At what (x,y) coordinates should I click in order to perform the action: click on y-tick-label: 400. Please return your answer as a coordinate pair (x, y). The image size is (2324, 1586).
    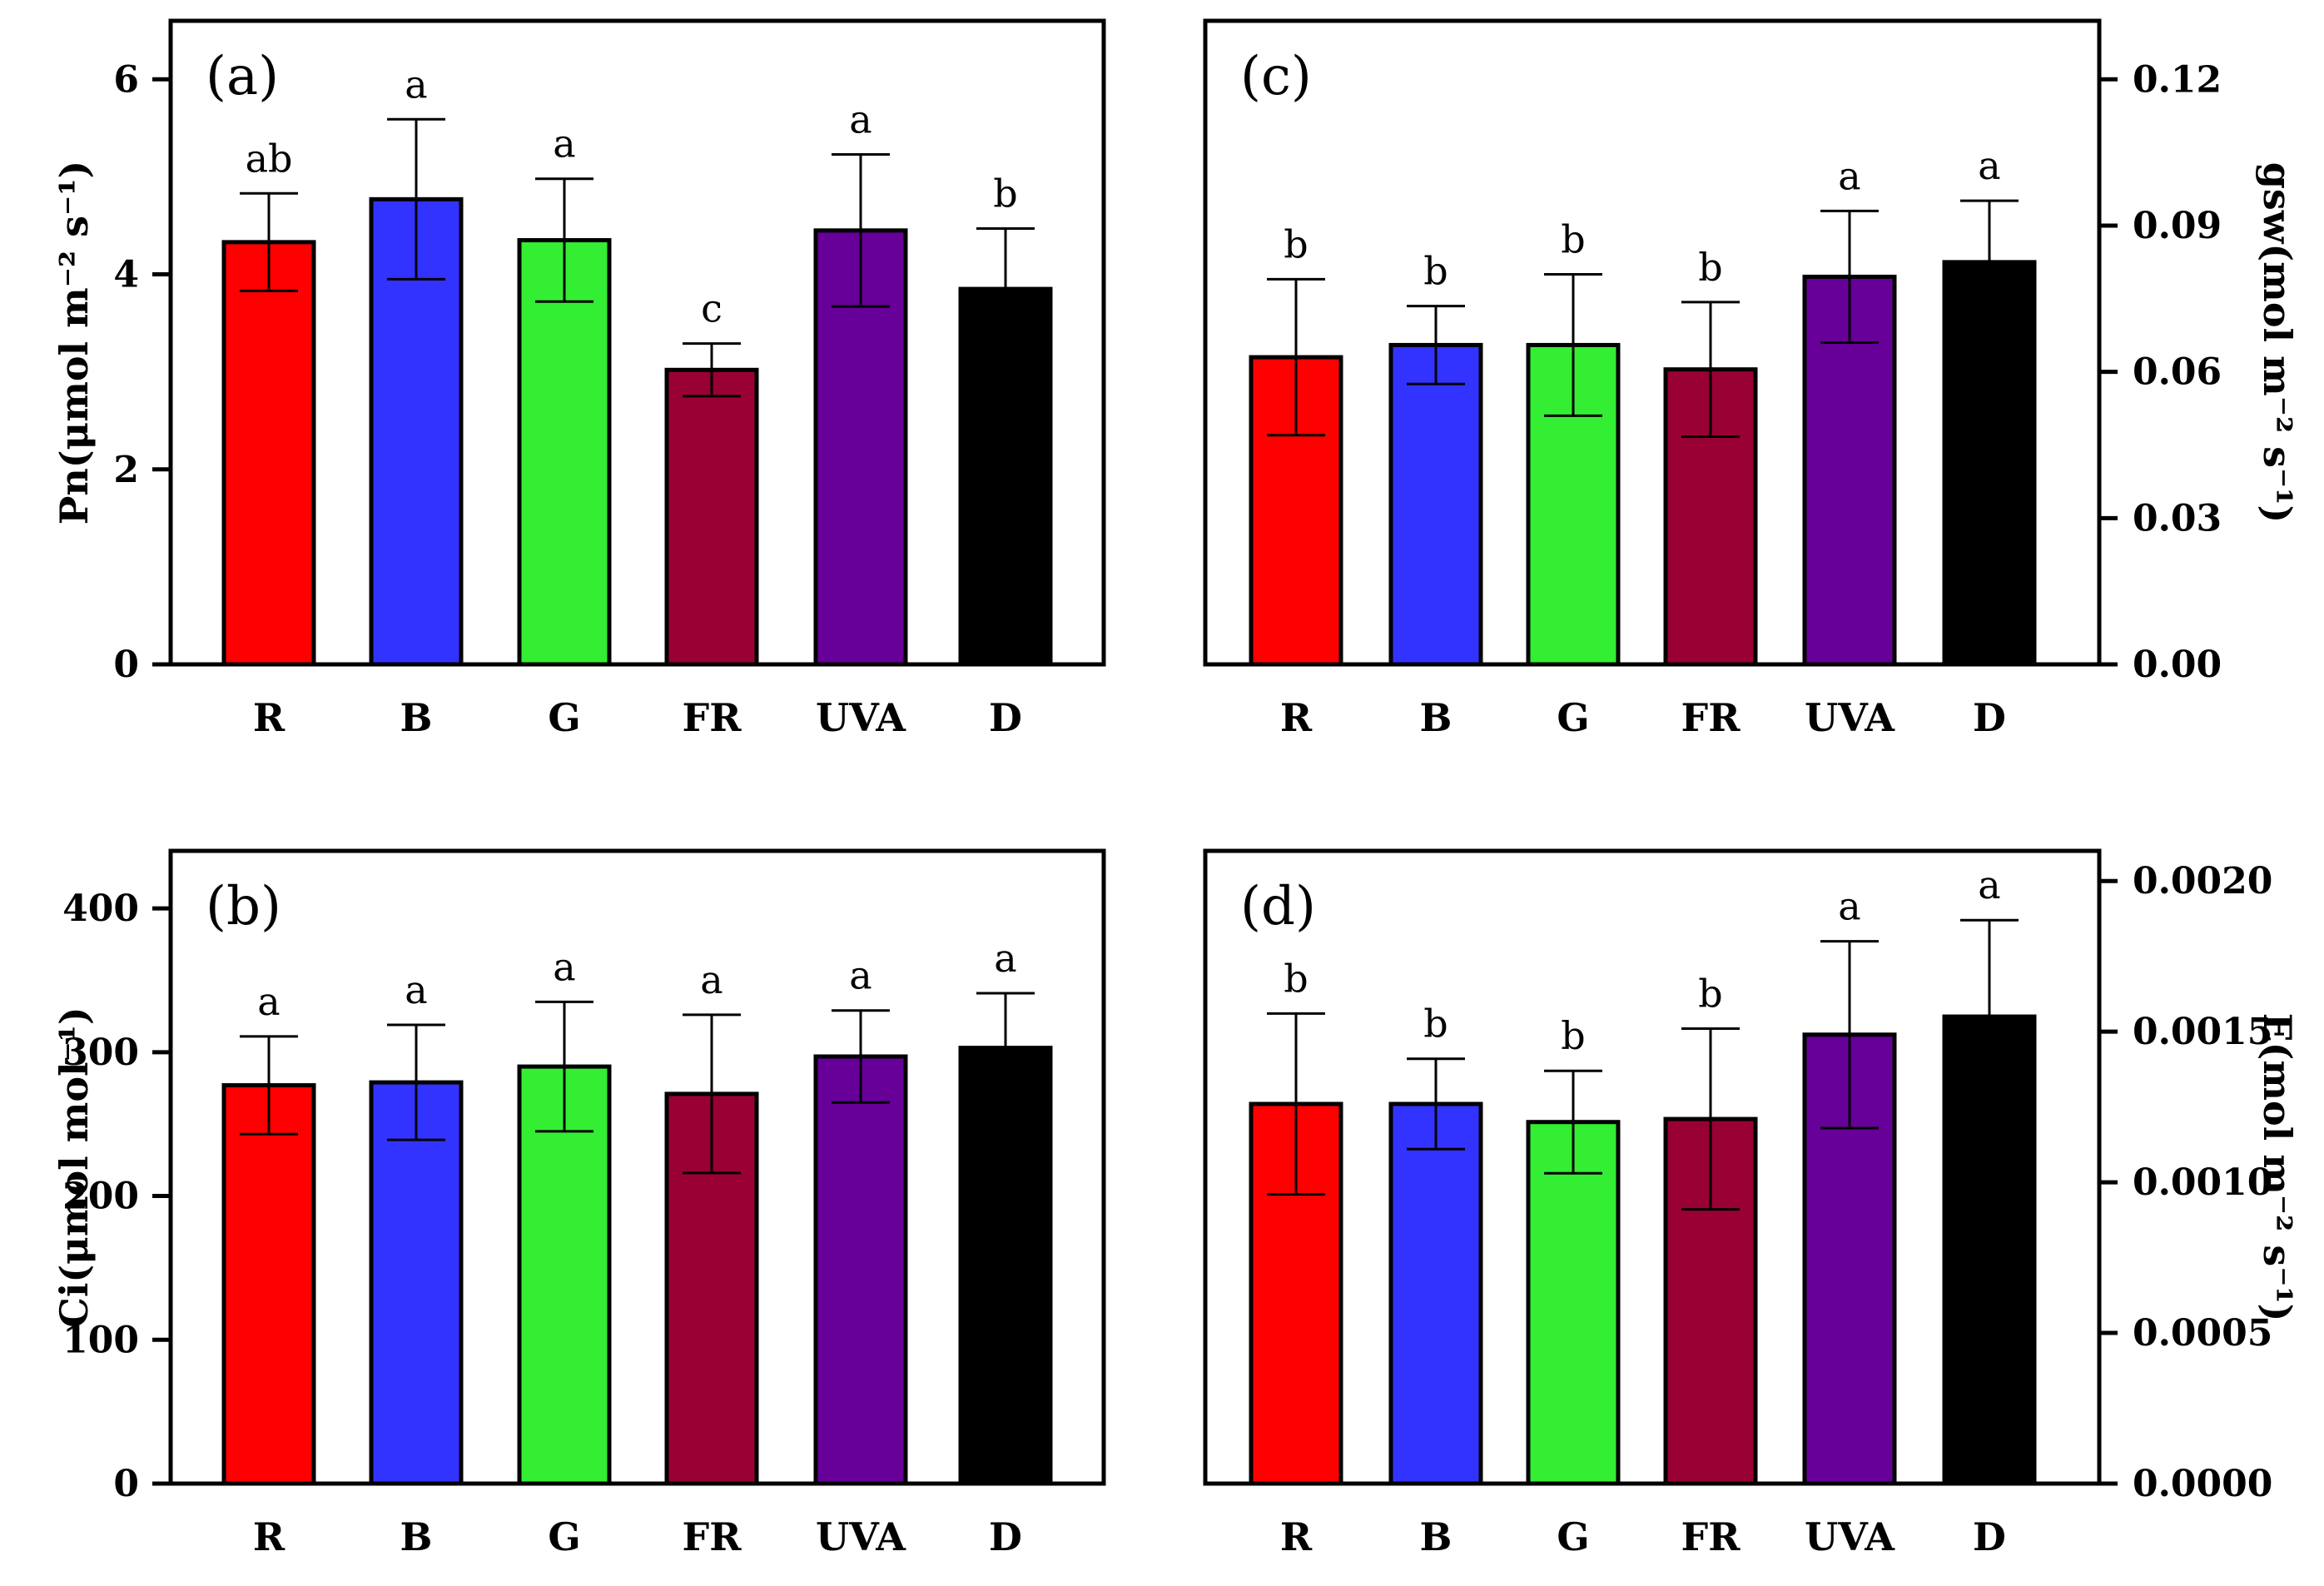
    Looking at the image, I should click on (100, 909).